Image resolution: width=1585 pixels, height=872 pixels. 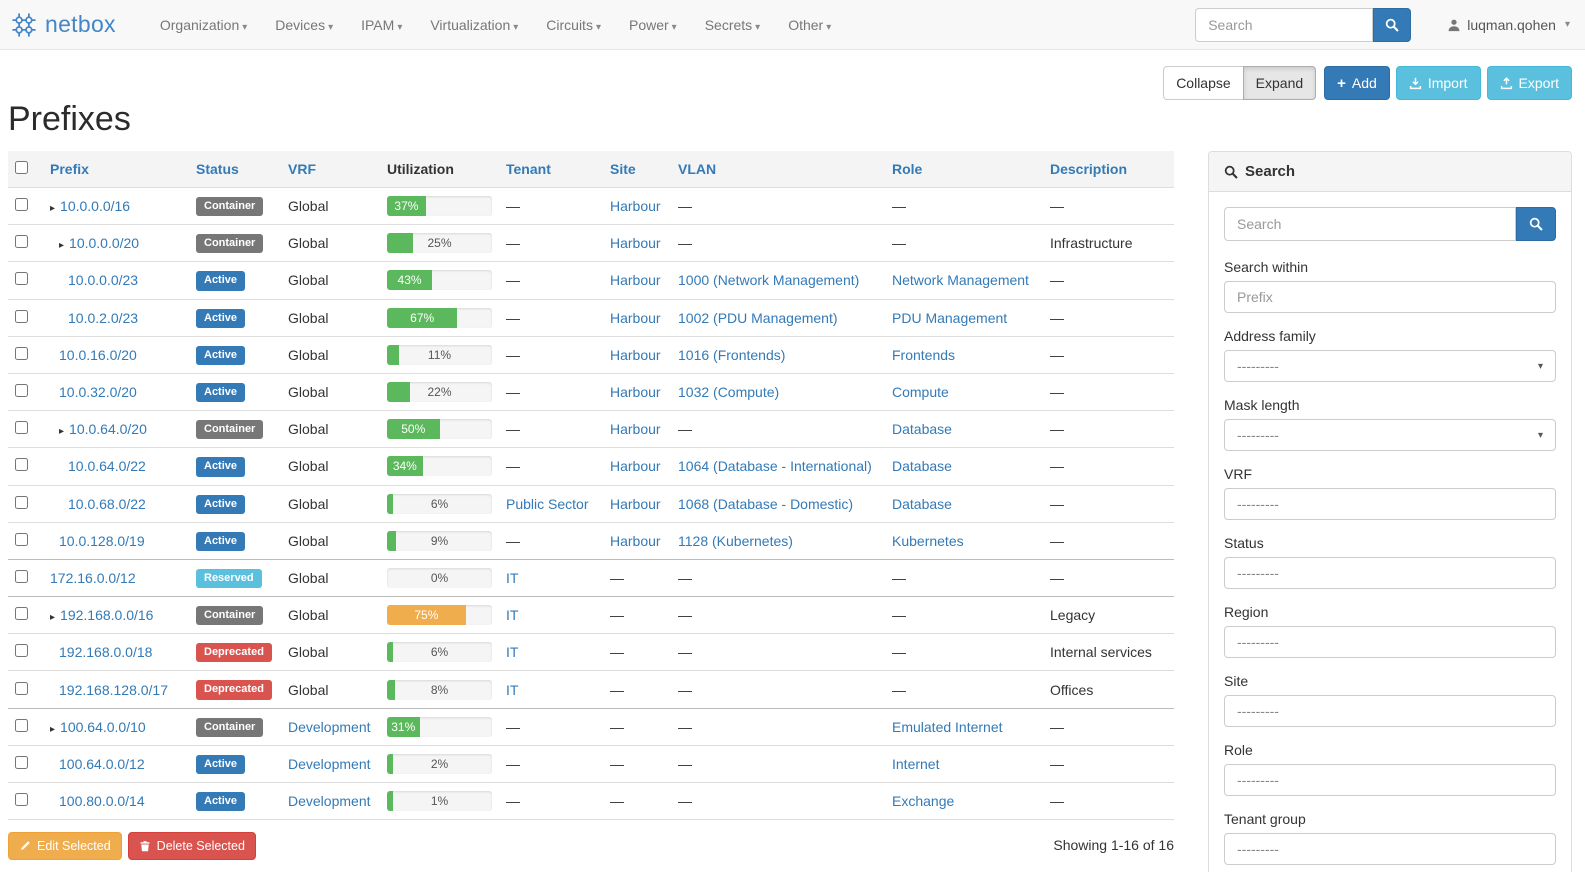 I want to click on prefix-link: 10.0.64.0/22, so click(x=107, y=466).